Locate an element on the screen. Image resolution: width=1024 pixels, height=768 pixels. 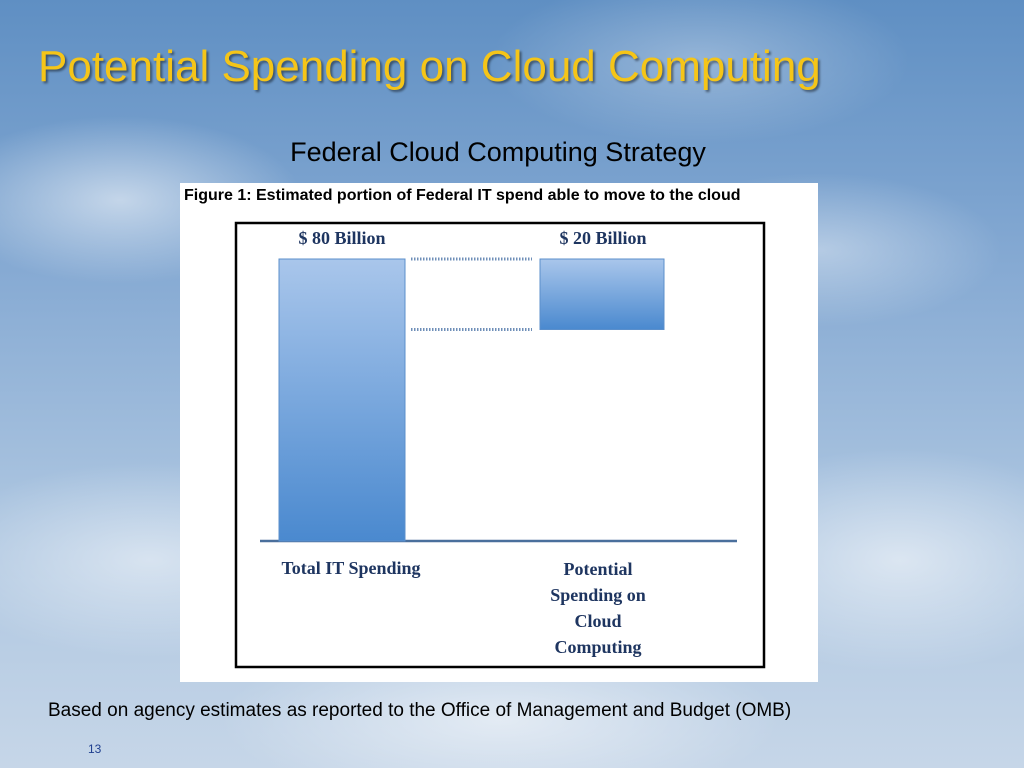
category-label: Total IT Spending is located at coordinates (350, 568).